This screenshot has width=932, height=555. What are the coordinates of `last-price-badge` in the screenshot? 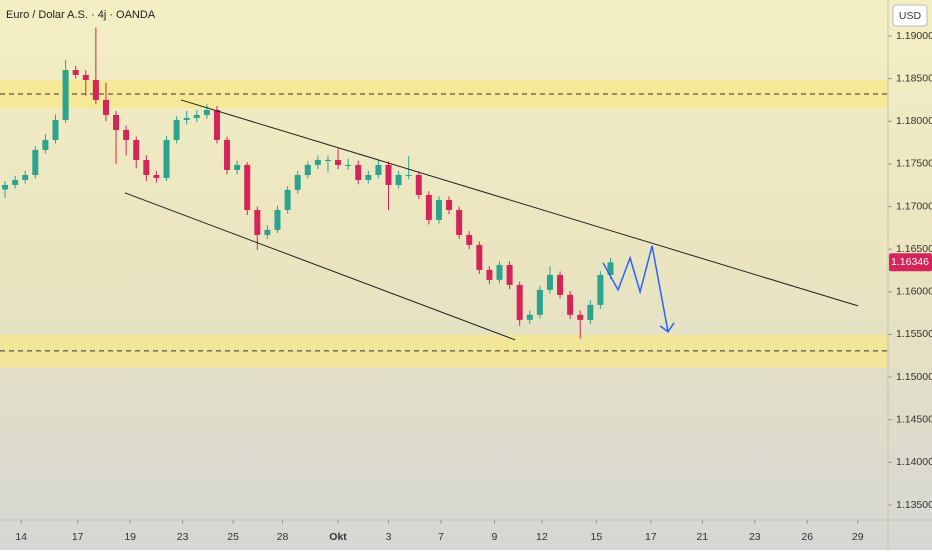 It's located at (910, 262).